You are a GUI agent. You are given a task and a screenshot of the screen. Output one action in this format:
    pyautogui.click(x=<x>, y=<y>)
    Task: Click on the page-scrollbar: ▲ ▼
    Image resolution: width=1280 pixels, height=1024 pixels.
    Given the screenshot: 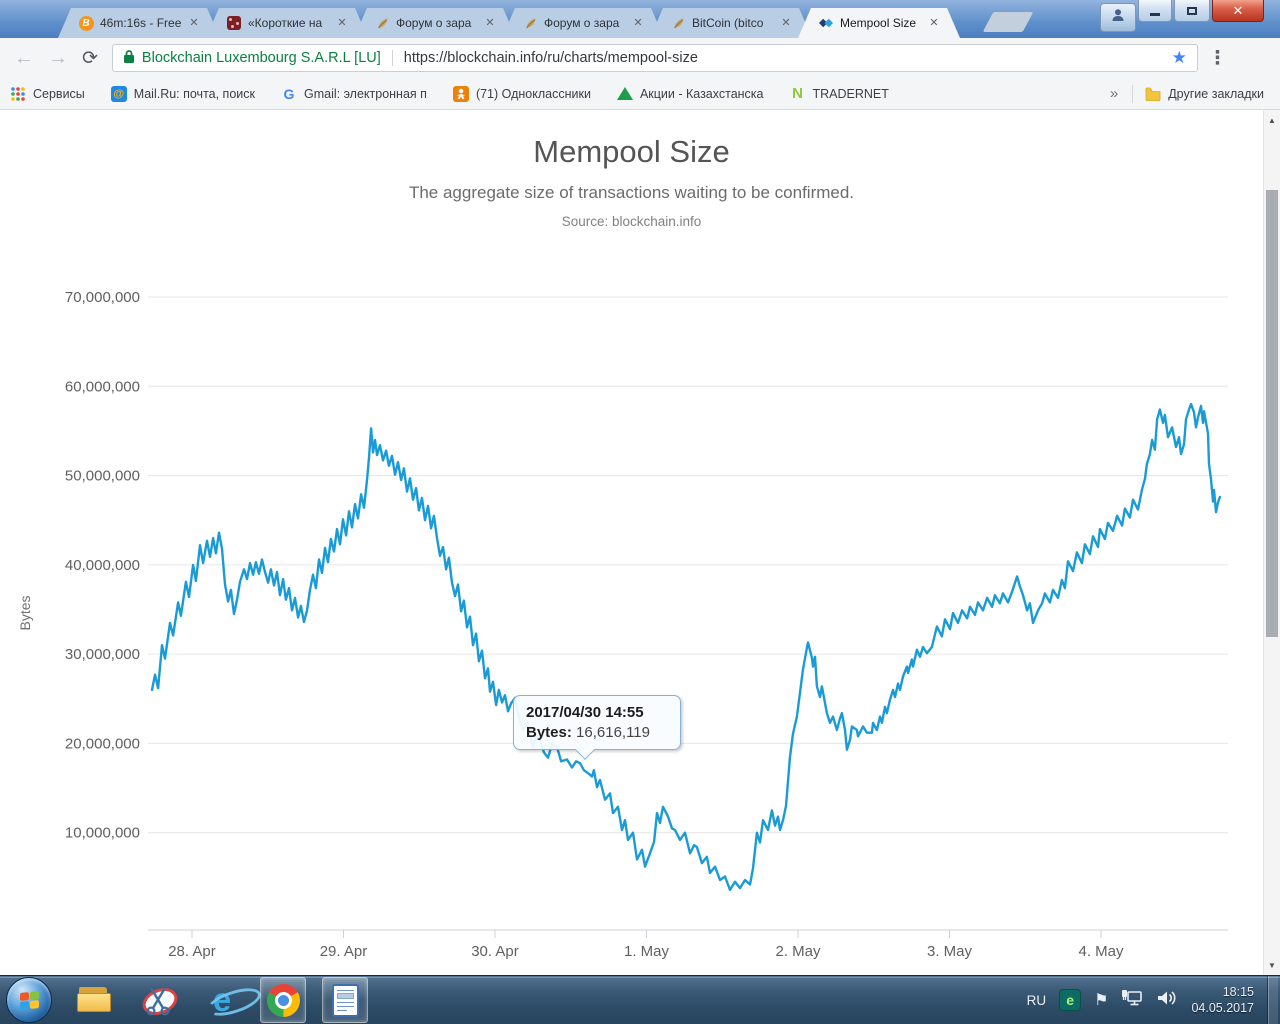 What is the action you would take?
    pyautogui.click(x=1271, y=542)
    